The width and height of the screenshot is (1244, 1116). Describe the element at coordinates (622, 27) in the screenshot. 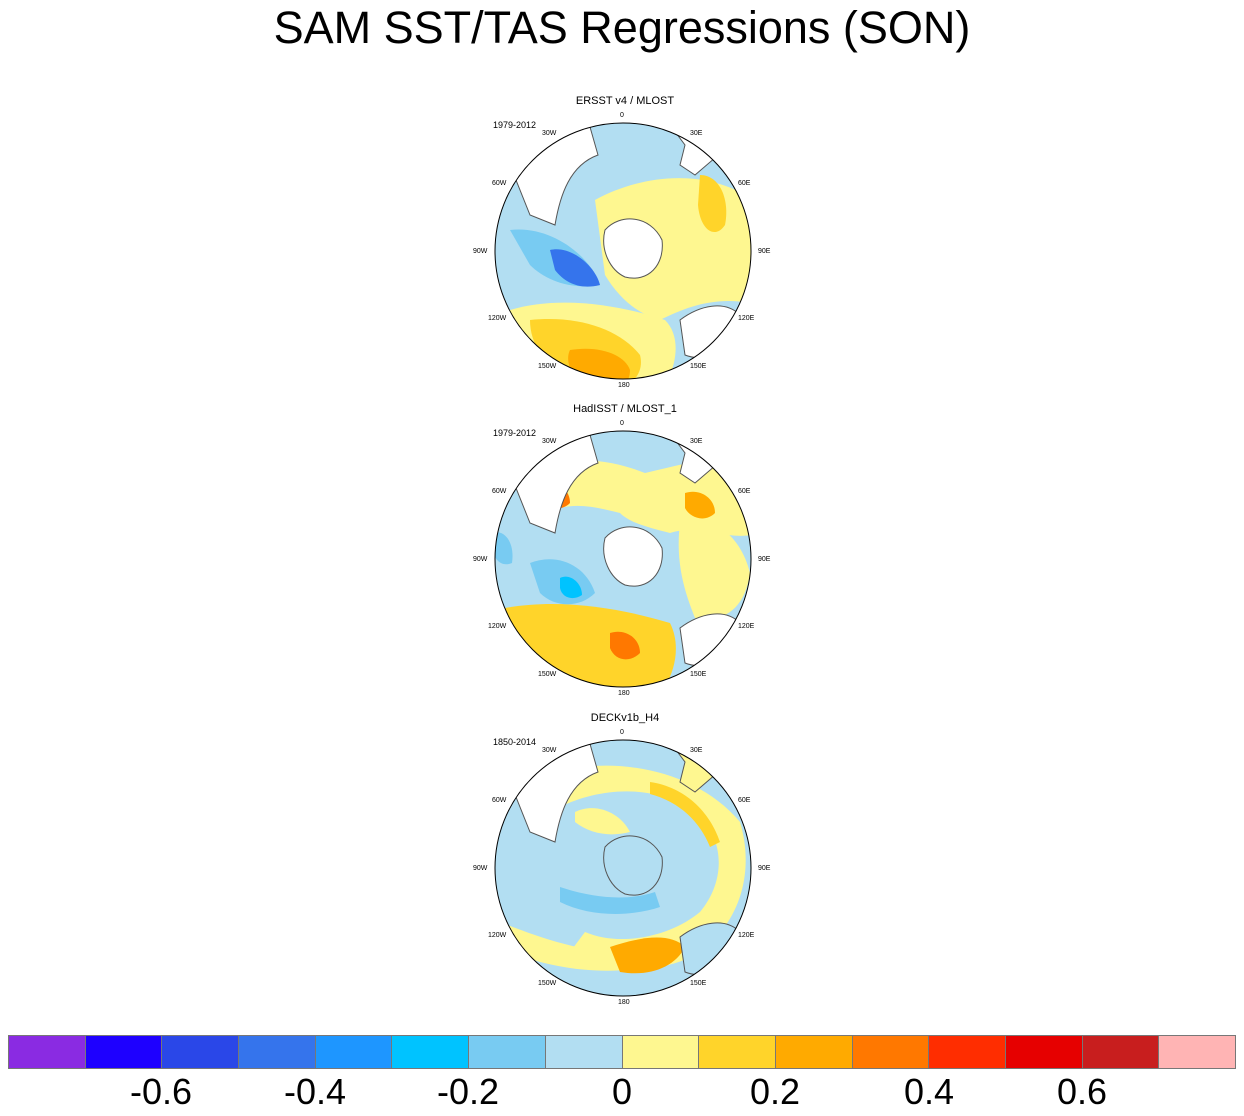

I see `figure-title: SAM SST/TAS Regressions (SON)` at that location.